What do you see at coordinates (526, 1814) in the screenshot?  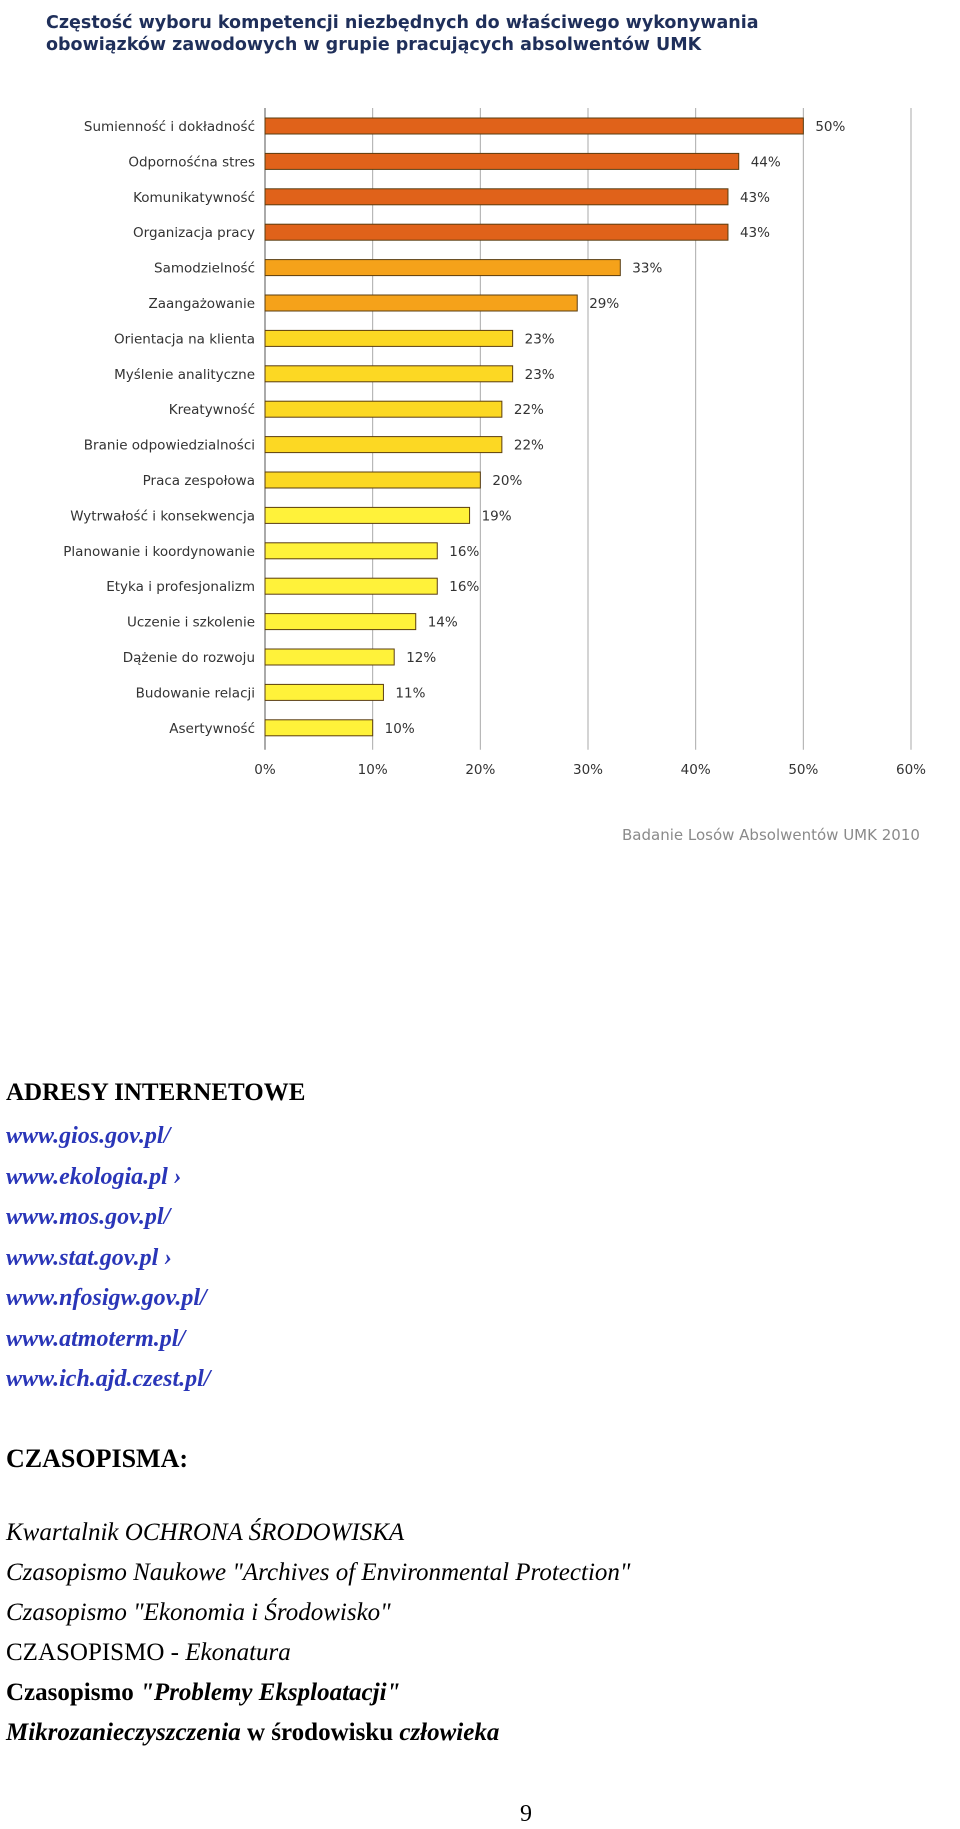 I see `page-number: 9` at bounding box center [526, 1814].